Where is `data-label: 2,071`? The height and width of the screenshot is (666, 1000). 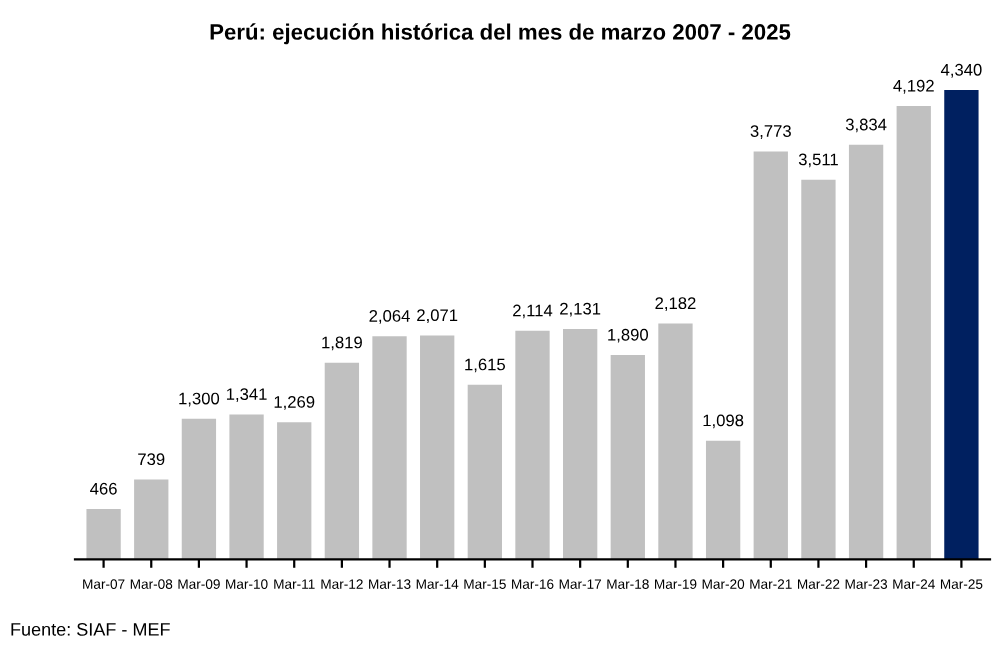 data-label: 2,071 is located at coordinates (437, 316).